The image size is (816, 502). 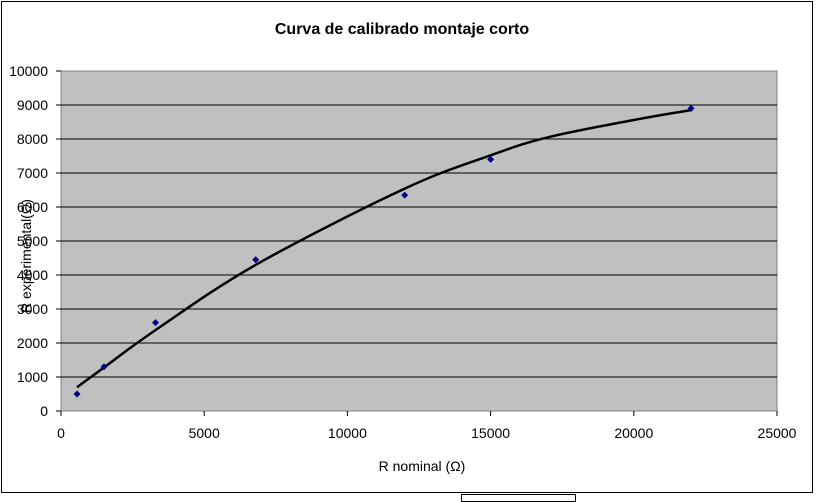 I want to click on y-tick-label-1: 1000, so click(x=32, y=377).